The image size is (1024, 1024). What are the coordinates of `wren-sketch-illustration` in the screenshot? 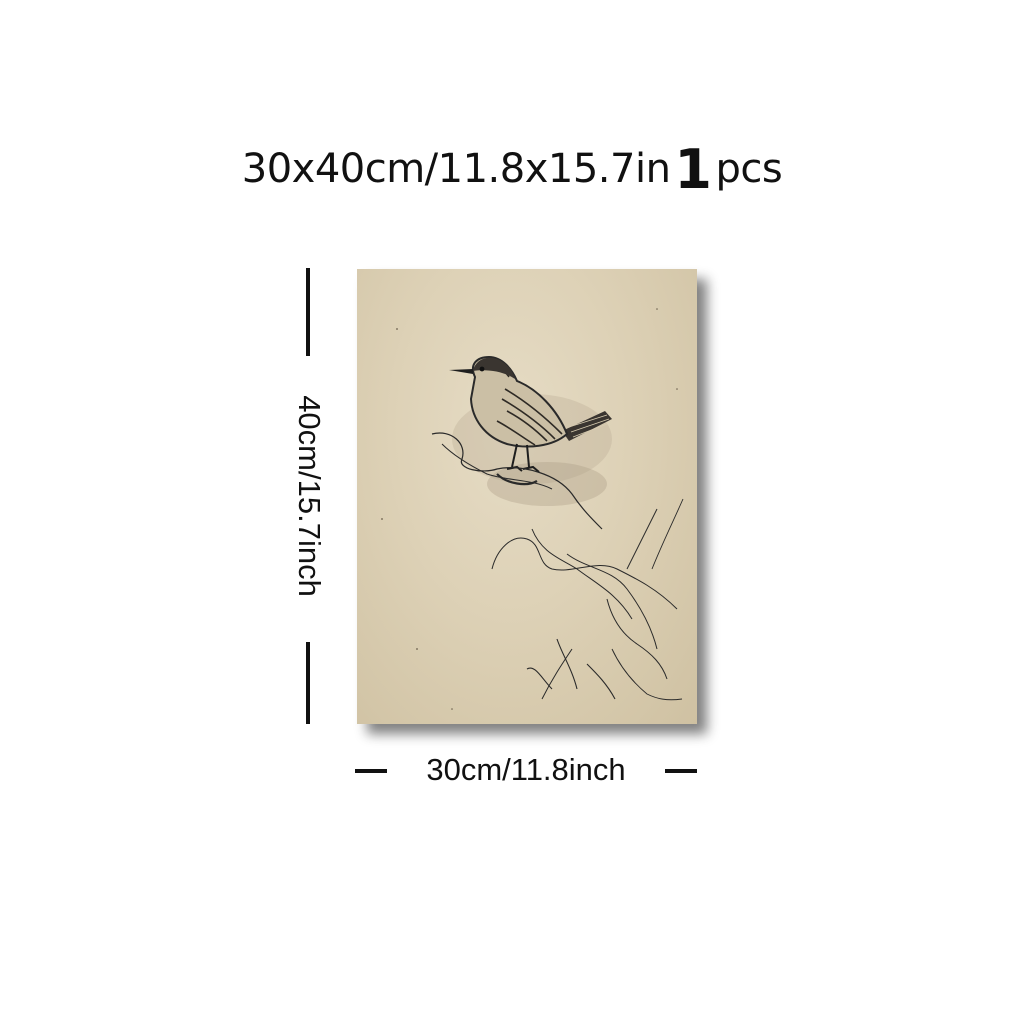 It's located at (532, 509).